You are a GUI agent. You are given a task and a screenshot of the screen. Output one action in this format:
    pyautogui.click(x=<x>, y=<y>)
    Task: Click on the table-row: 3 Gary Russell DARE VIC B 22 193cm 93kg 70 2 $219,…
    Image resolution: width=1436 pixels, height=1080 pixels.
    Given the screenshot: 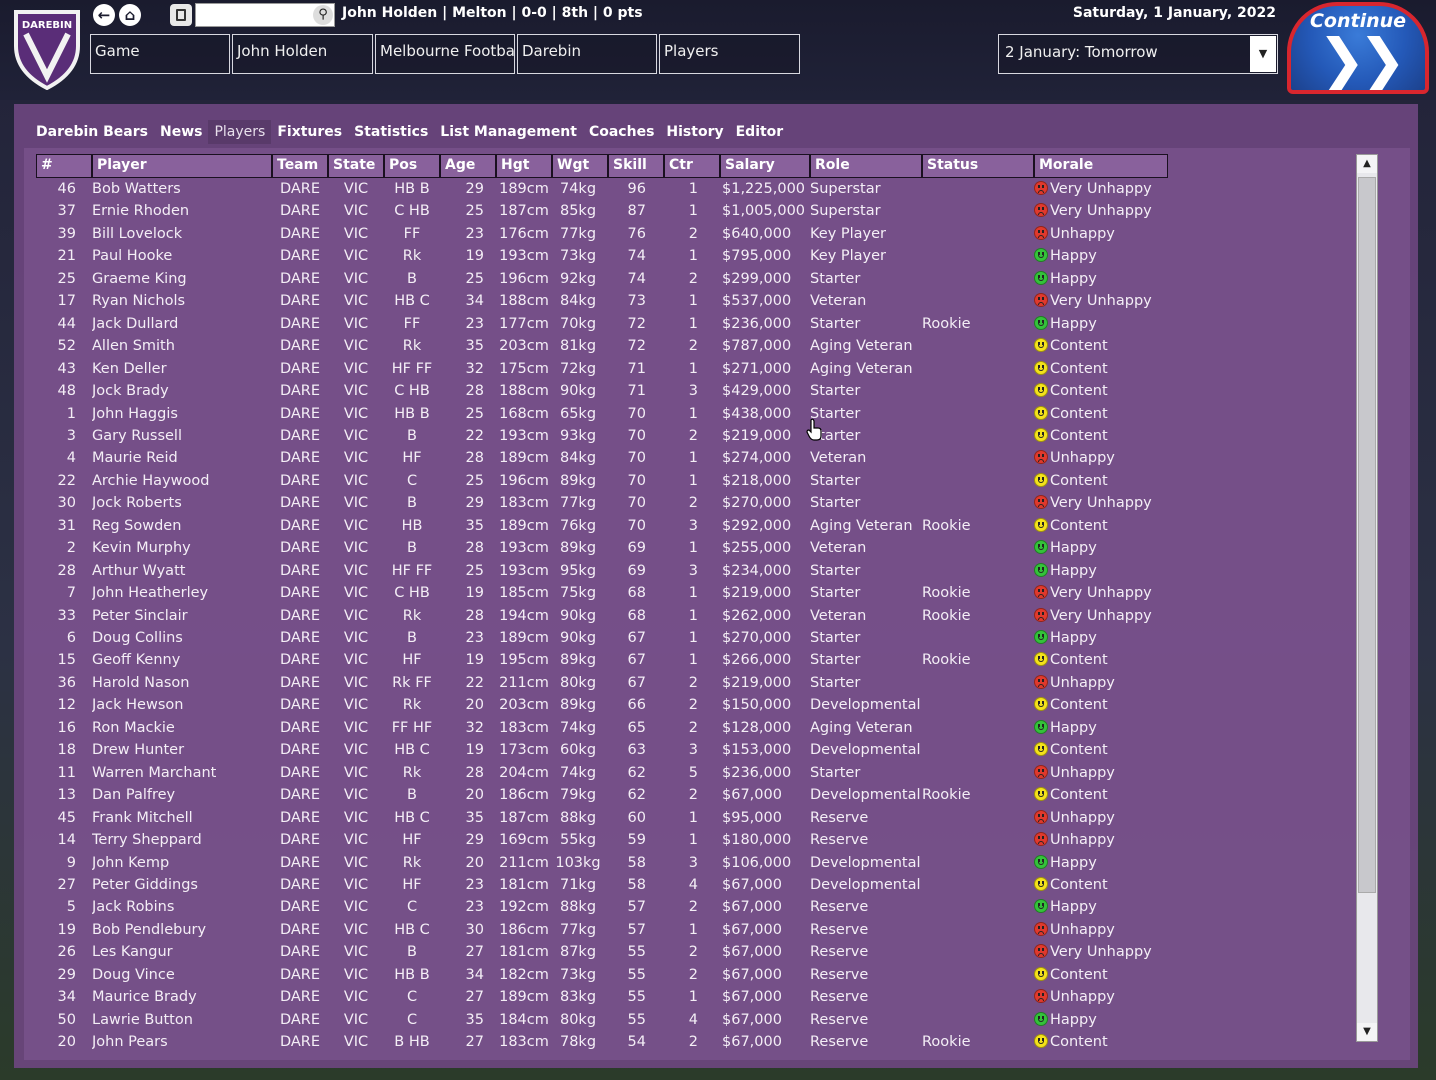 What is the action you would take?
    pyautogui.click(x=603, y=436)
    